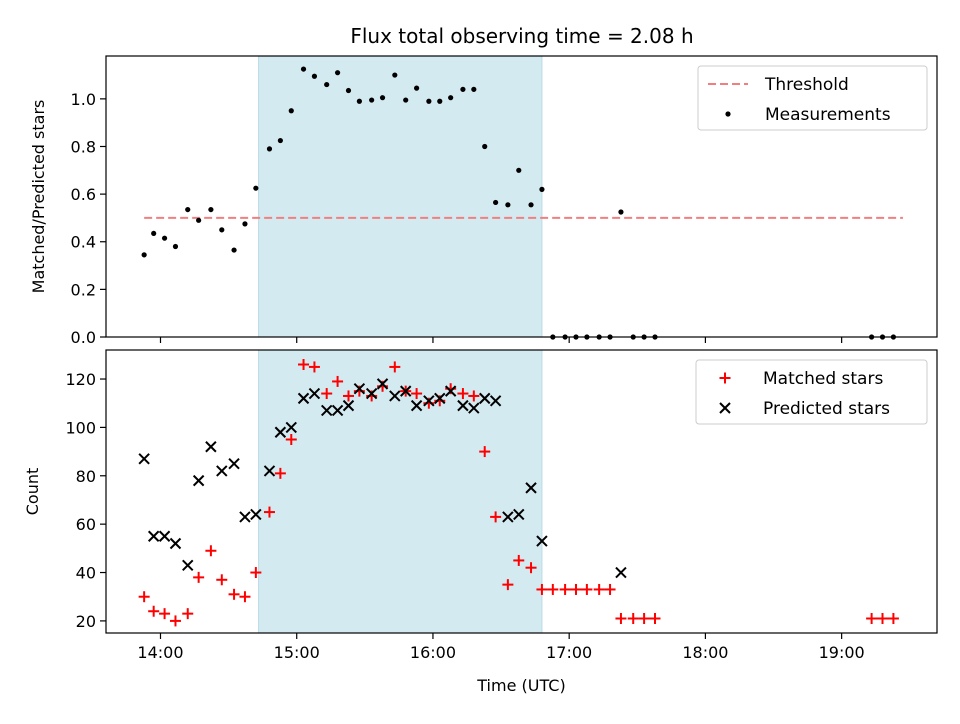 This screenshot has height=724, width=960. I want to click on measurements-legend-swatch, so click(728, 114).